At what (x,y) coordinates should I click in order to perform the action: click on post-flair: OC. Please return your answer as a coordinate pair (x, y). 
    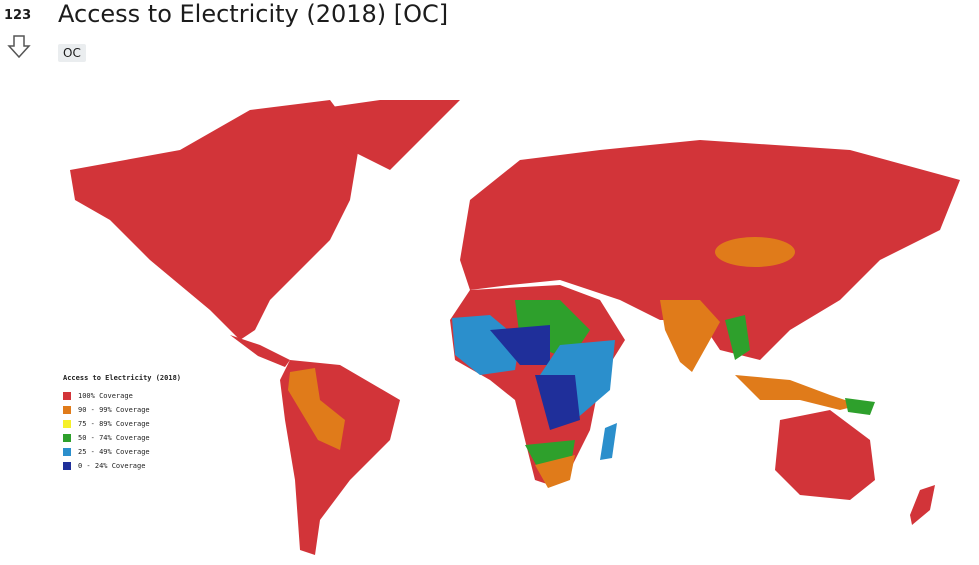
    Looking at the image, I should click on (72, 53).